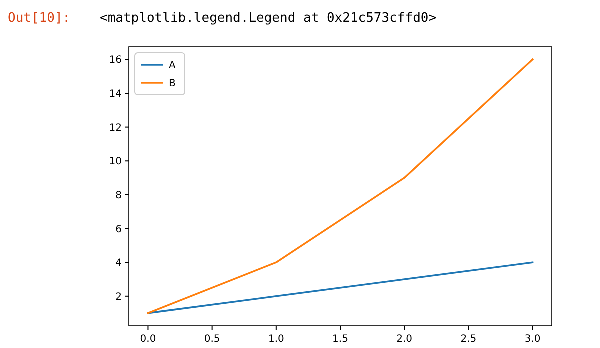 This screenshot has height=348, width=600. Describe the element at coordinates (119, 297) in the screenshot. I see `y-tick-label: 2` at that location.